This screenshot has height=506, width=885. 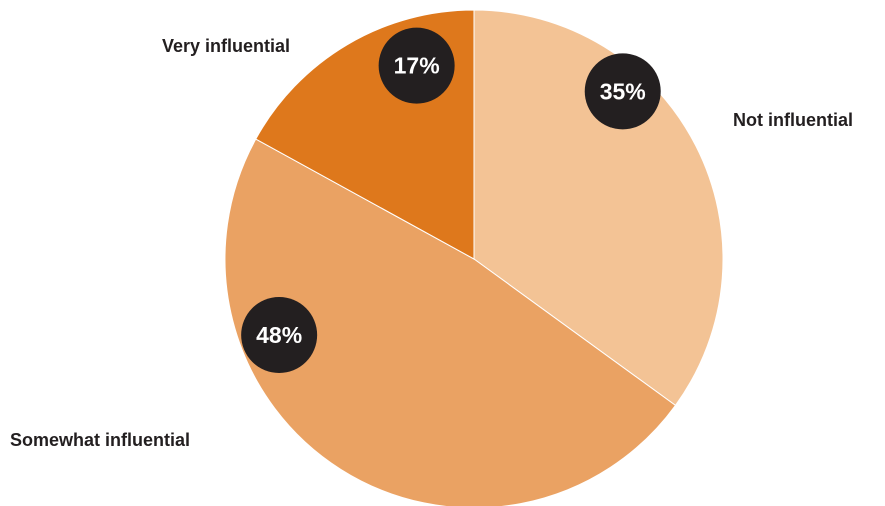 I want to click on value-label-not-influential: 35%, so click(x=623, y=91).